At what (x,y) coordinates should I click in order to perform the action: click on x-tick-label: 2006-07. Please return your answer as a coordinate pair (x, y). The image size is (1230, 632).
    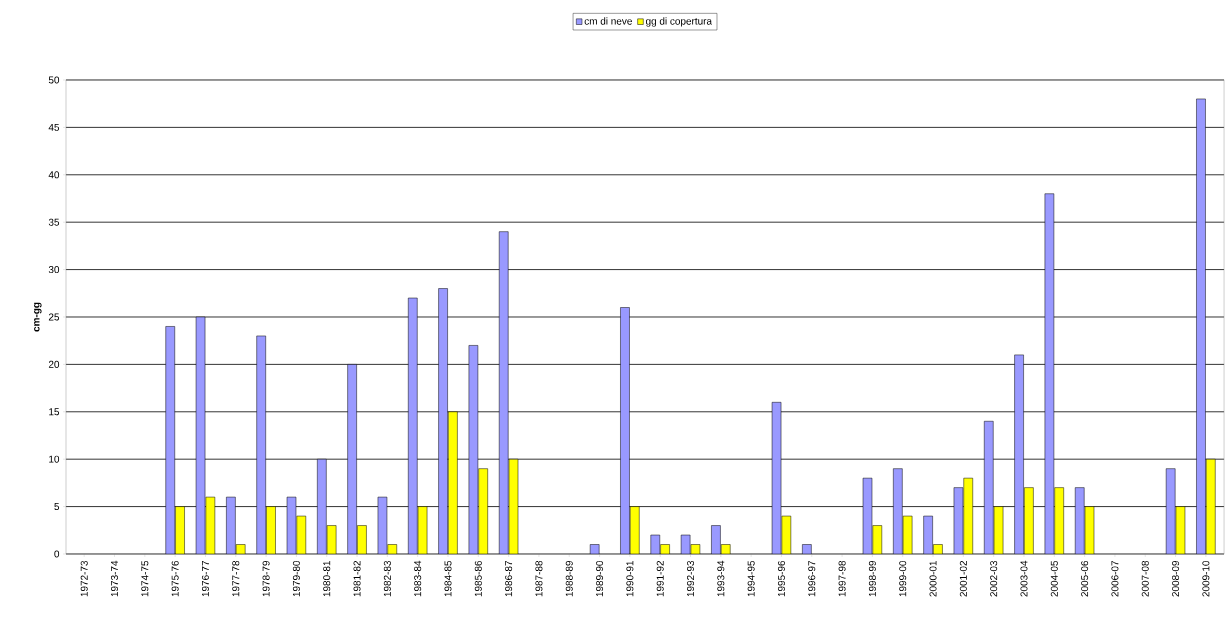
    Looking at the image, I should click on (1115, 579).